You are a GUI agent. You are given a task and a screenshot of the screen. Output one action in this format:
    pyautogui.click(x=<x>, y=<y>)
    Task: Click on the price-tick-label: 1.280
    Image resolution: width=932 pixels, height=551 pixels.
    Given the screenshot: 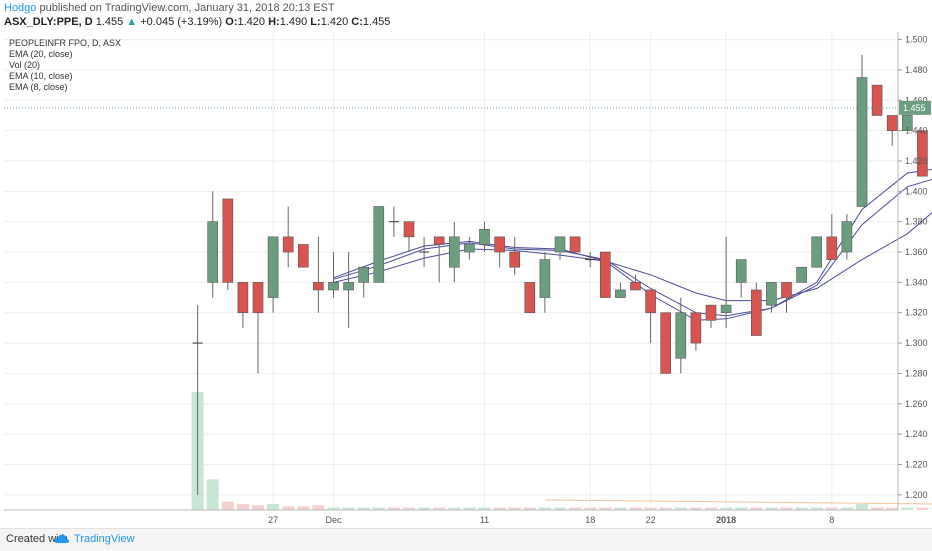 What is the action you would take?
    pyautogui.click(x=916, y=373)
    